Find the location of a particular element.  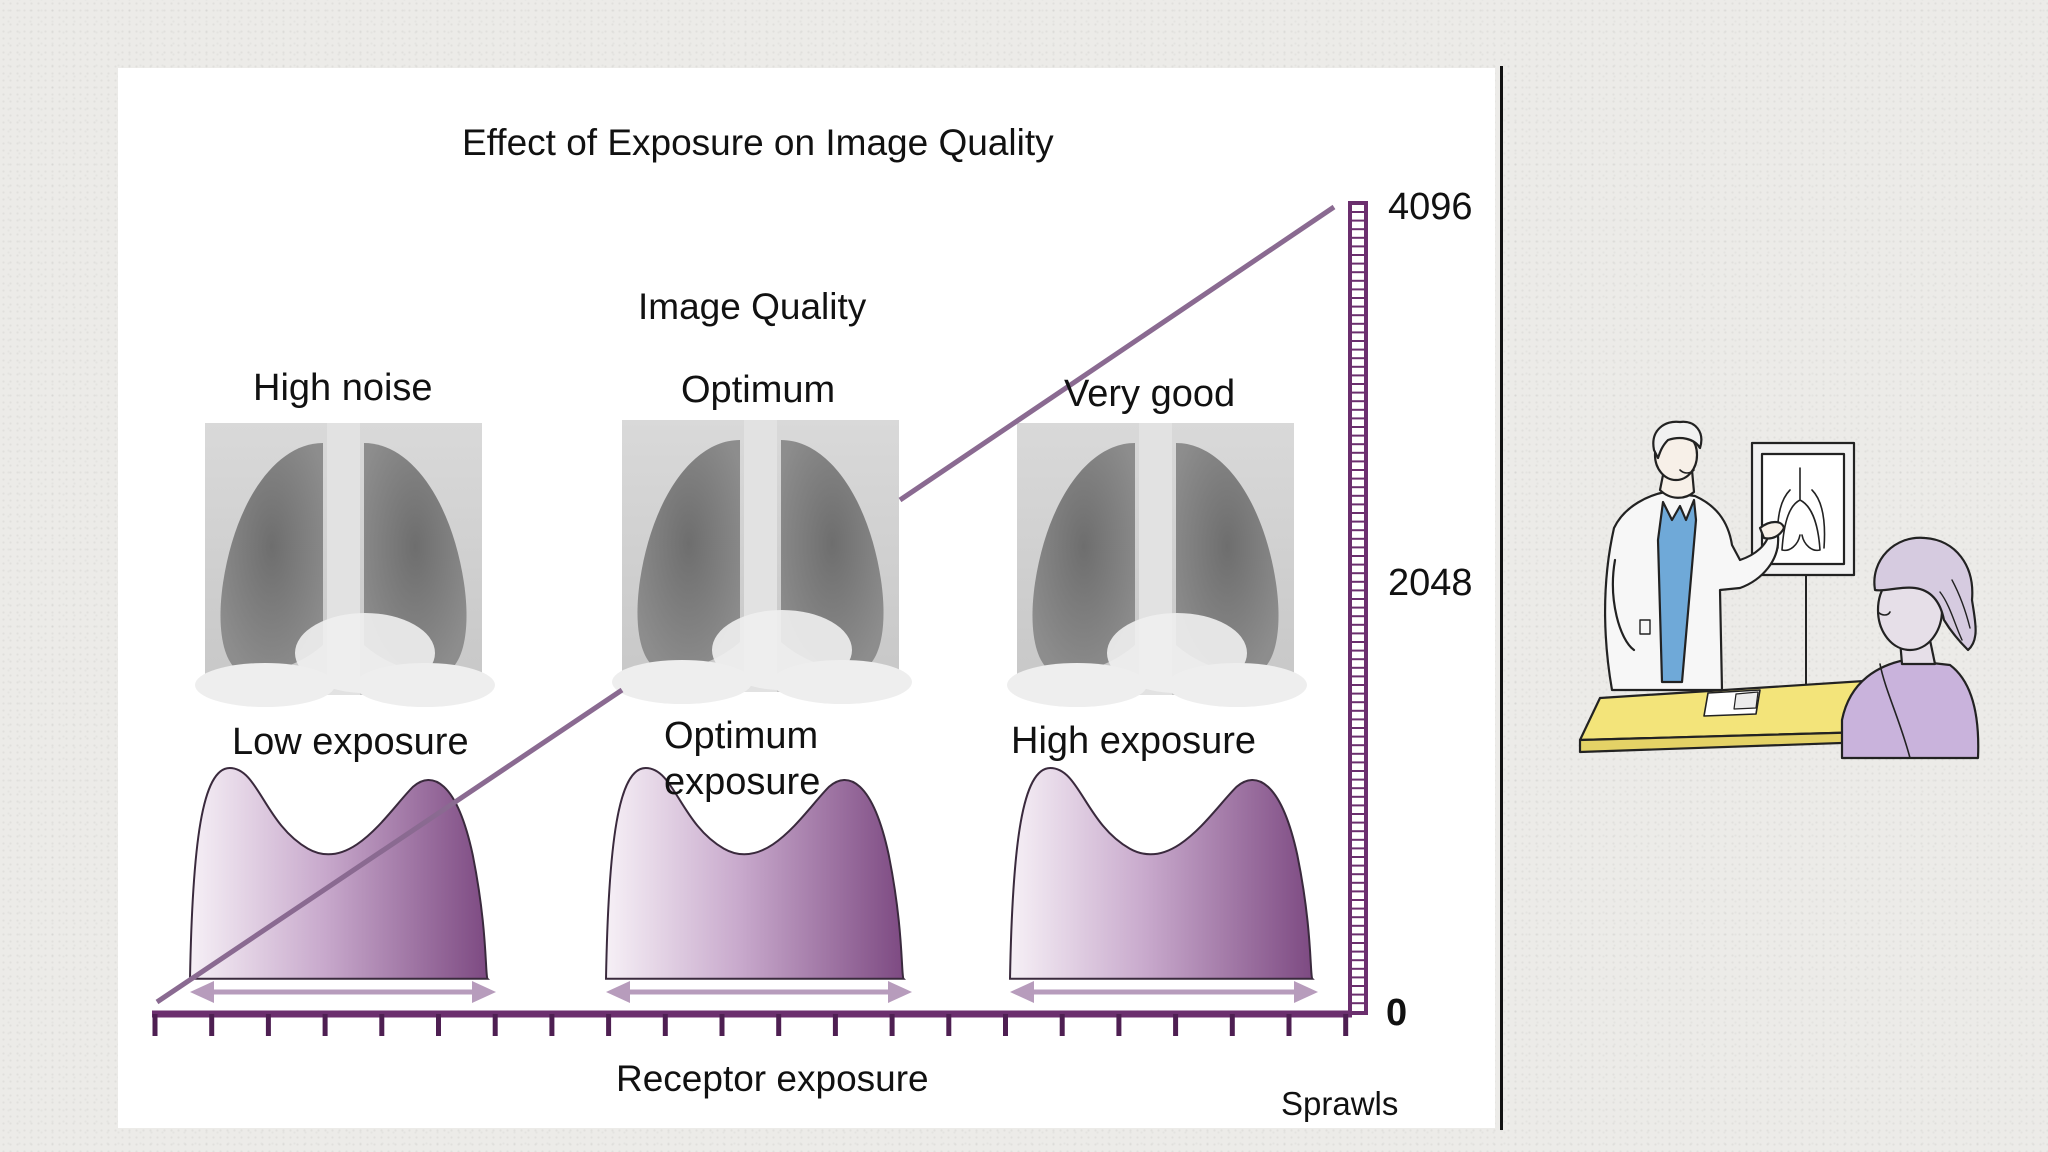

credit-label: Sprawls is located at coordinates (1340, 1103).